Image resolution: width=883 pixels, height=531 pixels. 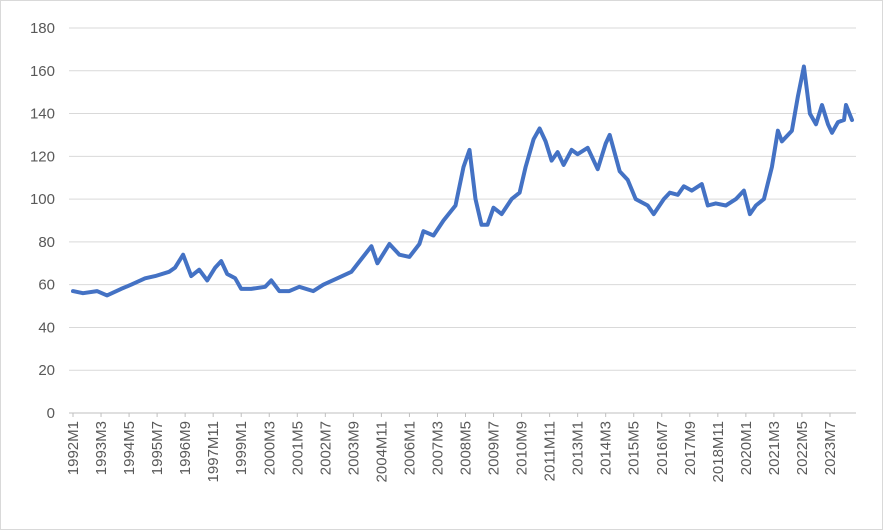 What do you see at coordinates (46, 370) in the screenshot?
I see `y-tick-label: 20` at bounding box center [46, 370].